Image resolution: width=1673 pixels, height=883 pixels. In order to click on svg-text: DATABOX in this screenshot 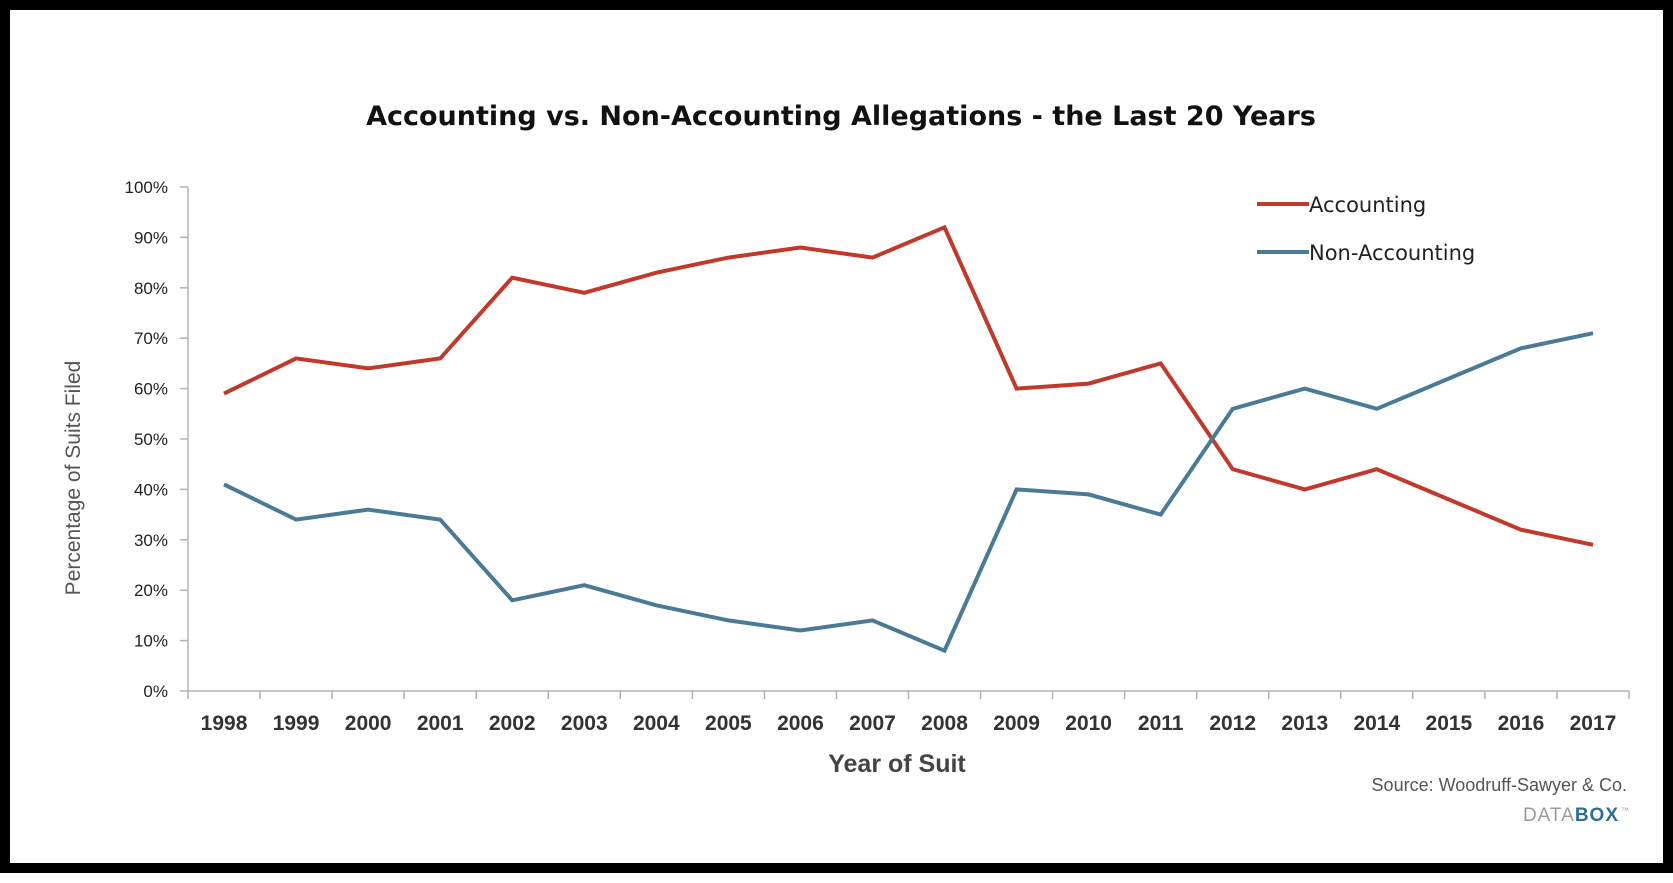, I will do `click(1571, 815)`.